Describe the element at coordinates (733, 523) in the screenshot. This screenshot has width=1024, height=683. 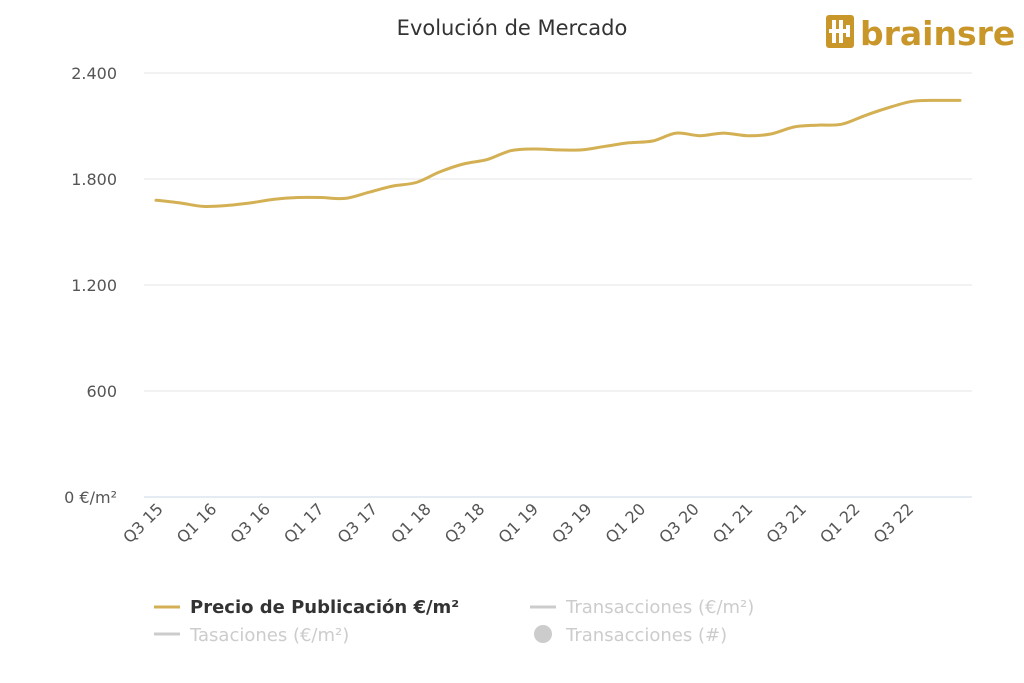
I see `x-tick-label: Q1 21` at that location.